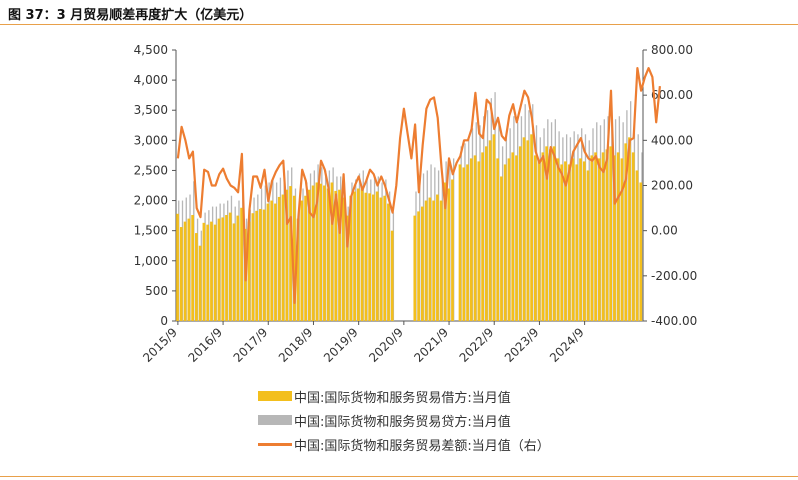 Image resolution: width=798 pixels, height=480 pixels. Describe the element at coordinates (151, 261) in the screenshot. I see `y-tick-label: 1,000` at that location.